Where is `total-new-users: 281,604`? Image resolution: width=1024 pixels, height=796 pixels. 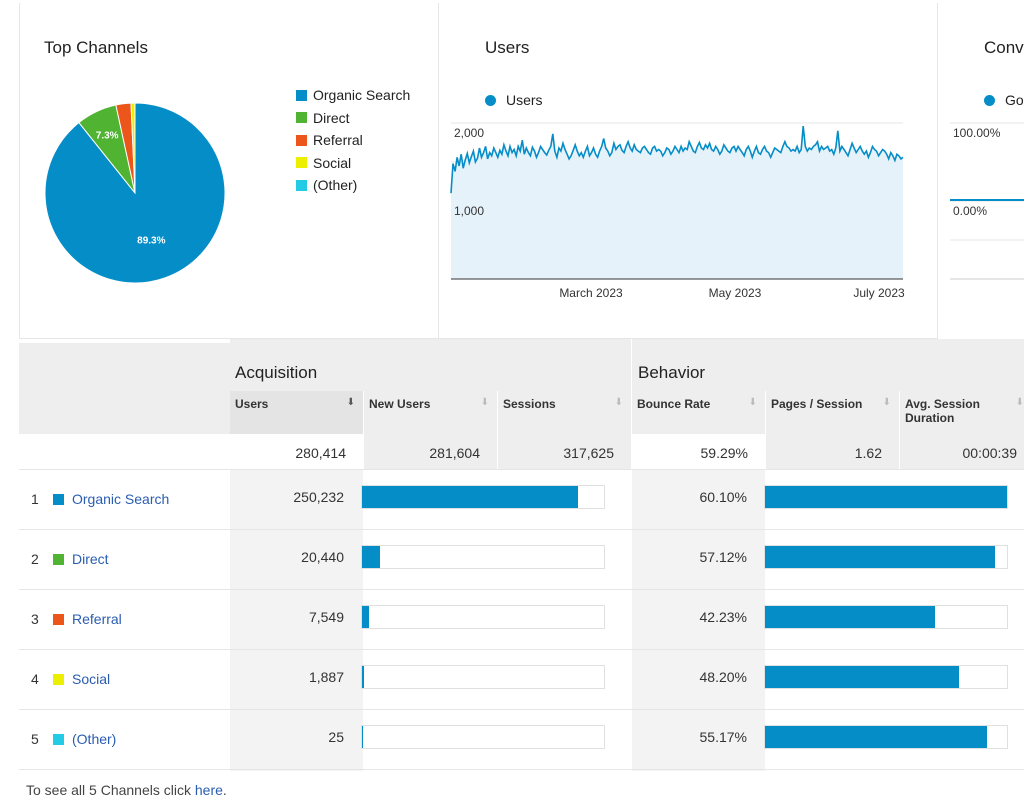
total-new-users: 281,604 is located at coordinates (454, 453).